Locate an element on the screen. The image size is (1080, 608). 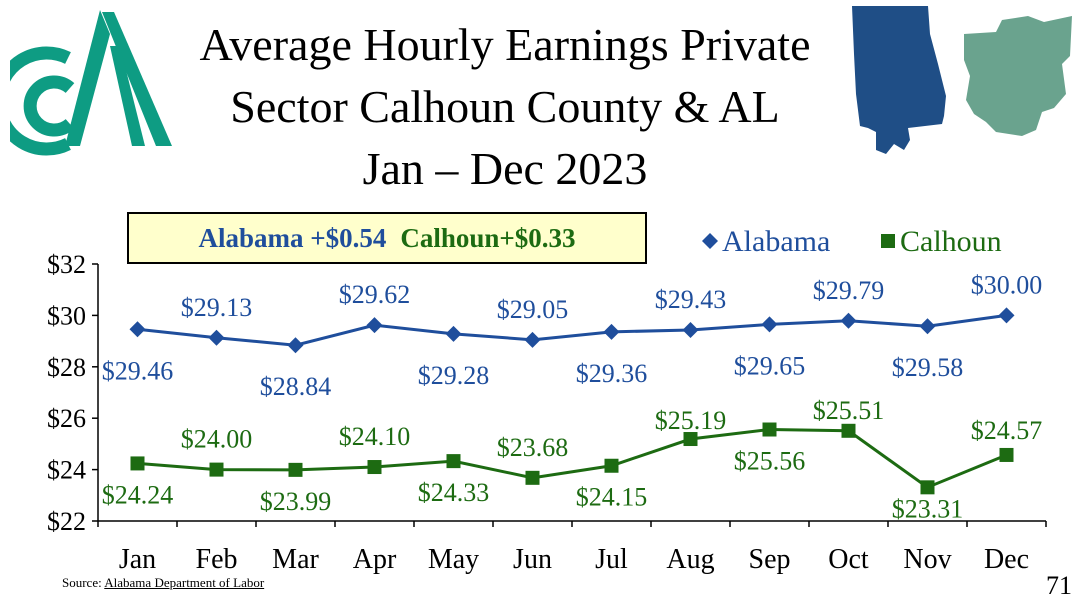
x-tick-label: Jul is located at coordinates (611, 559).